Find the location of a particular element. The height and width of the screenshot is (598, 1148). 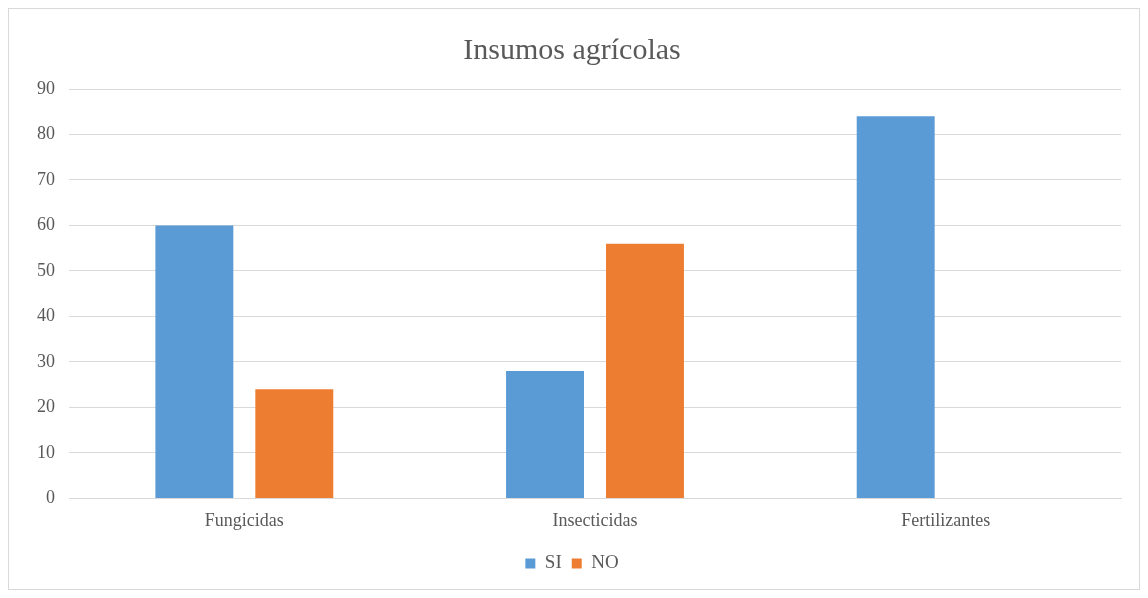

x-tick-label: Insecticidas is located at coordinates (595, 519).